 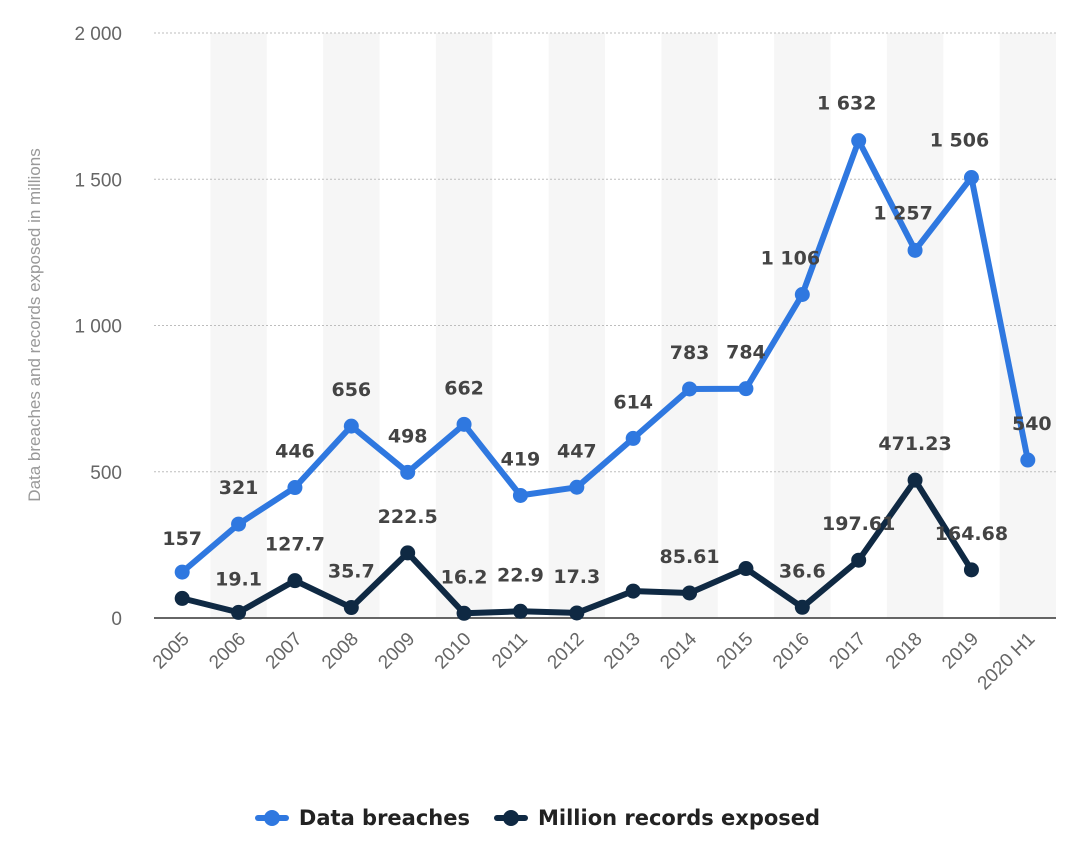 What do you see at coordinates (1007, 662) in the screenshot?
I see `x-tick-label: 2020 H1` at bounding box center [1007, 662].